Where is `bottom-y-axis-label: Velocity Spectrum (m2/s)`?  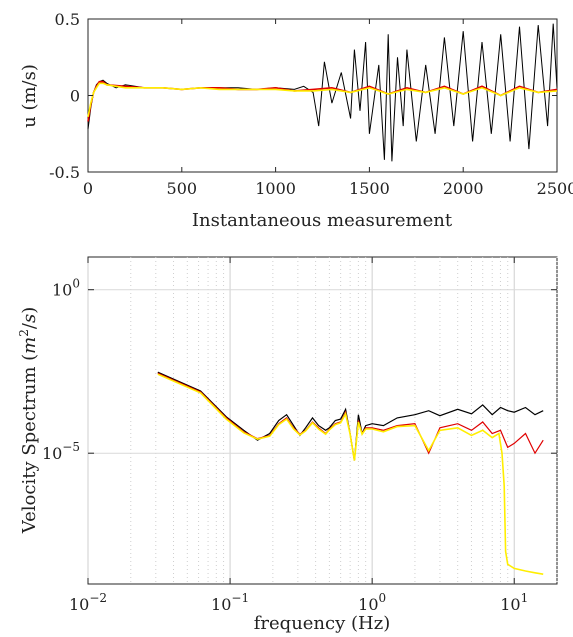
bottom-y-axis-label: Velocity Spectrum (m2/s) is located at coordinates (28, 420).